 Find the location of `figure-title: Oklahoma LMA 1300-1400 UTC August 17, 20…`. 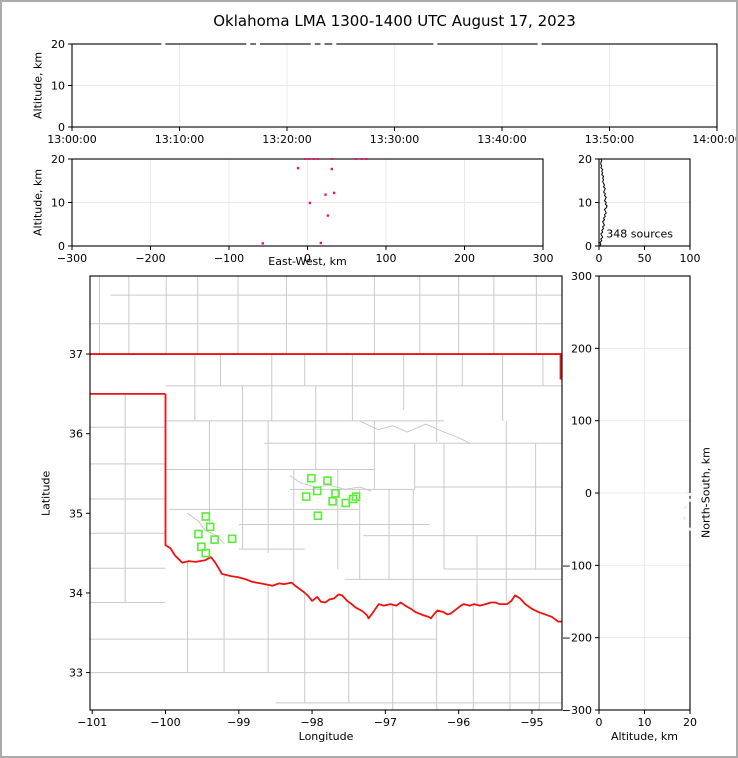

figure-title: Oklahoma LMA 1300-1400 UTC August 17, 20… is located at coordinates (394, 21).